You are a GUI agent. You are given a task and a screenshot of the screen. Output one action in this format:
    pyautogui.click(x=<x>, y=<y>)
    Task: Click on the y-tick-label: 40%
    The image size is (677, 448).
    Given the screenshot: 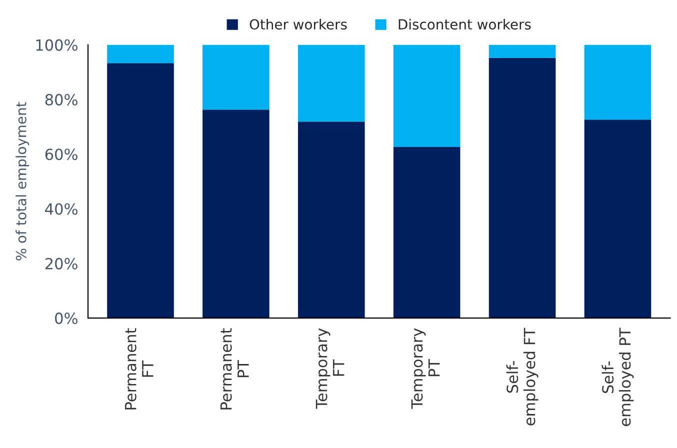 What is the action you would take?
    pyautogui.click(x=61, y=209)
    